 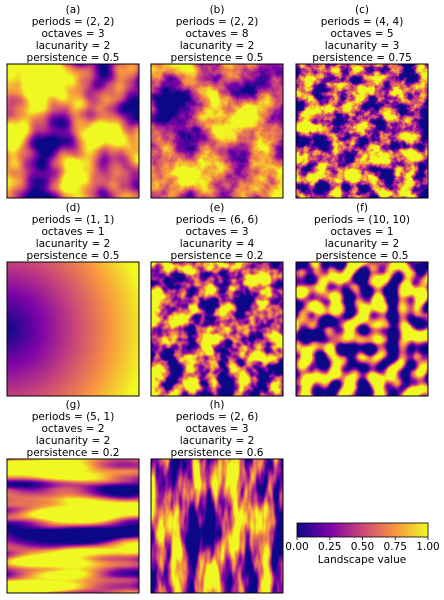 I want to click on panel-lacunarity: lacunarity = 3, so click(x=362, y=46).